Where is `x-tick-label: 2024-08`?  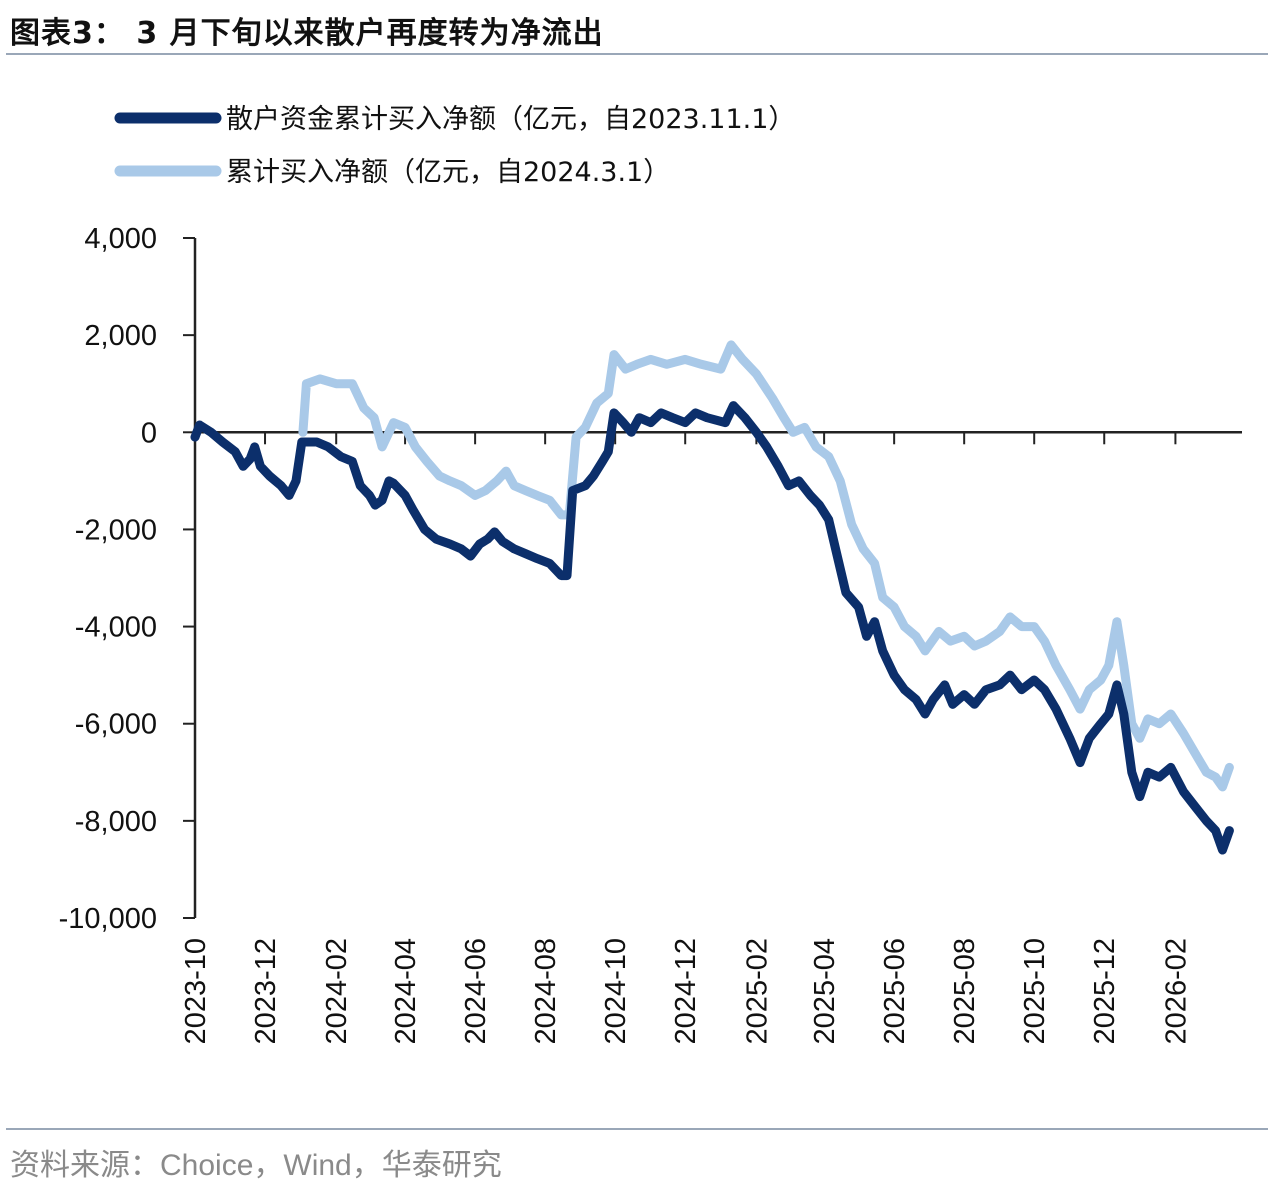 x-tick-label: 2024-08 is located at coordinates (546, 991).